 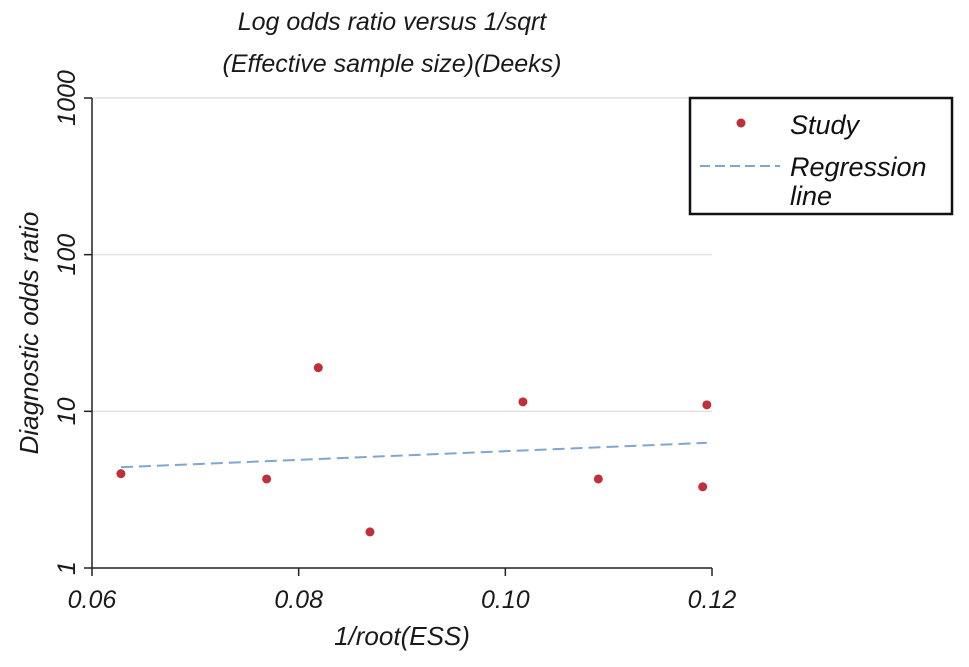 I want to click on regression-line, so click(x=413, y=455).